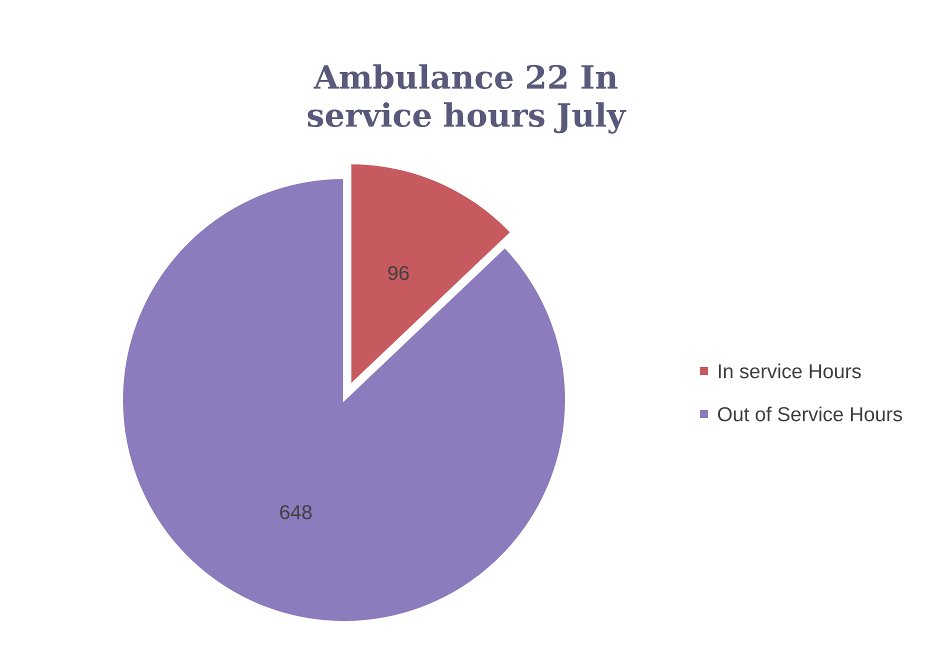 The width and height of the screenshot is (932, 651). I want to click on legend-label: In service Hours, so click(789, 371).